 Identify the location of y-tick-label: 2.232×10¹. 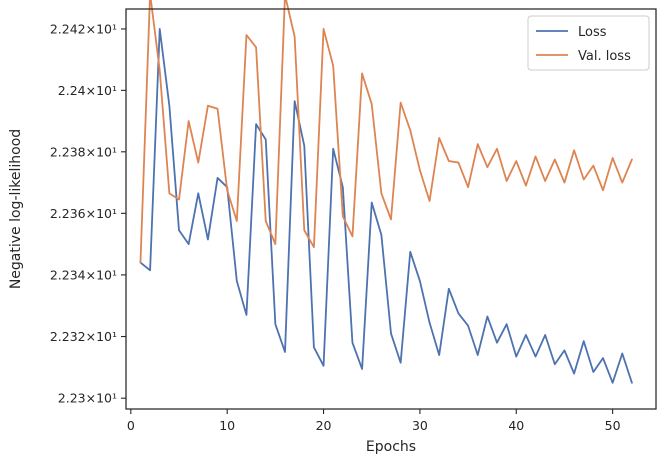
(83, 336).